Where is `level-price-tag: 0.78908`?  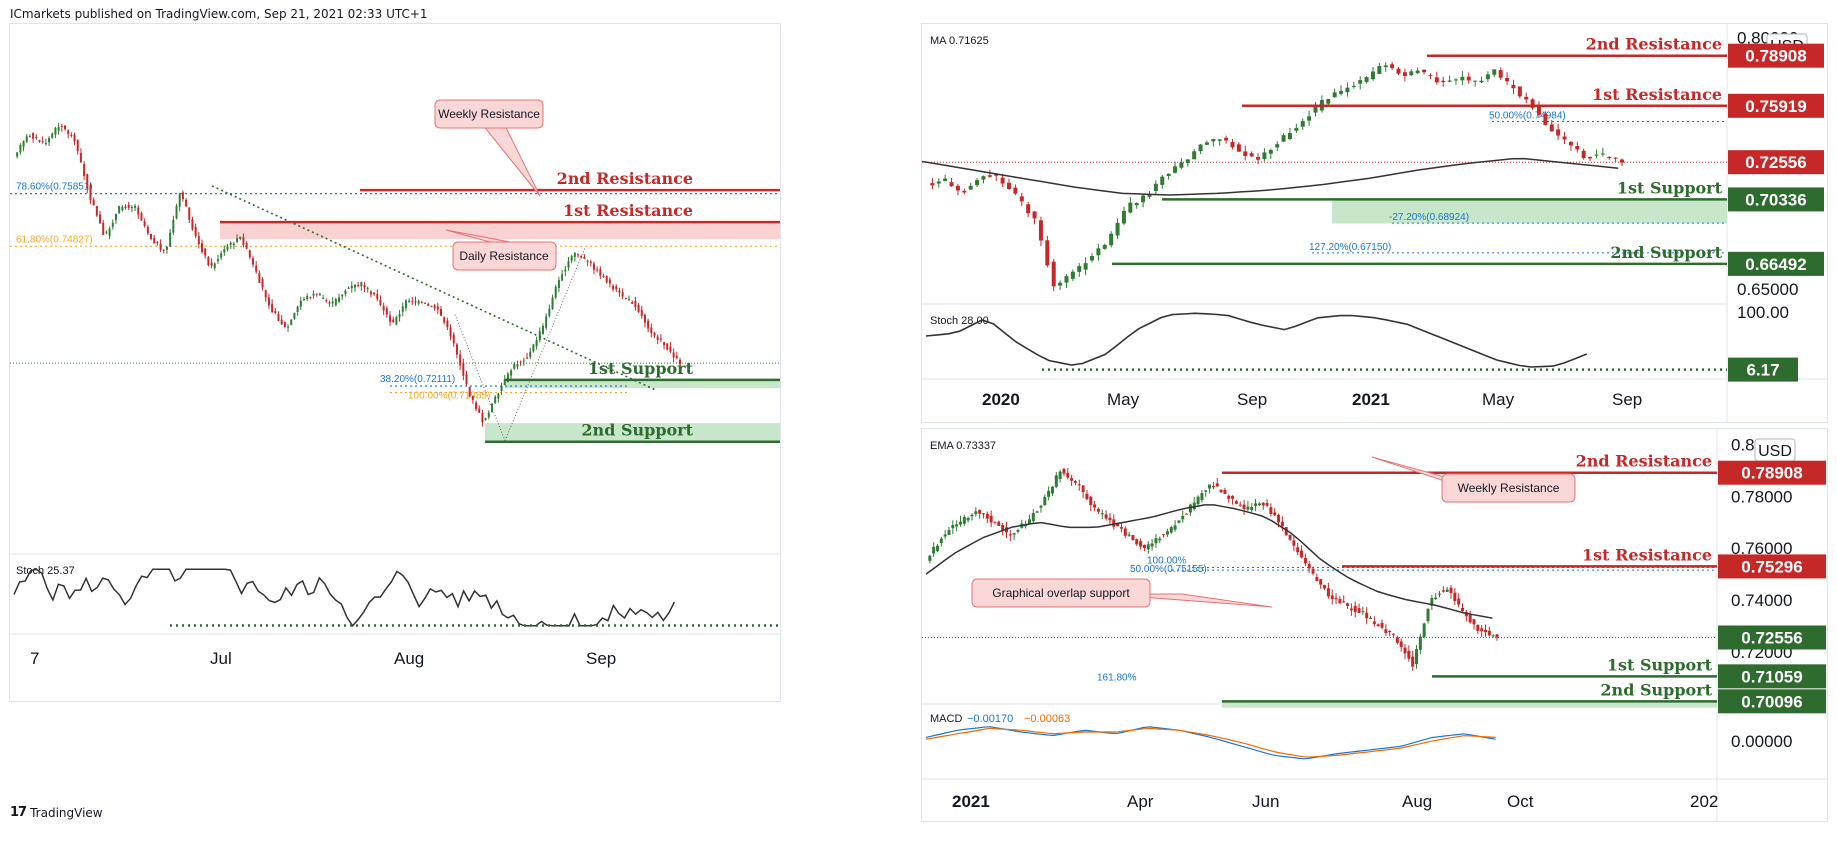 level-price-tag: 0.78908 is located at coordinates (1775, 56).